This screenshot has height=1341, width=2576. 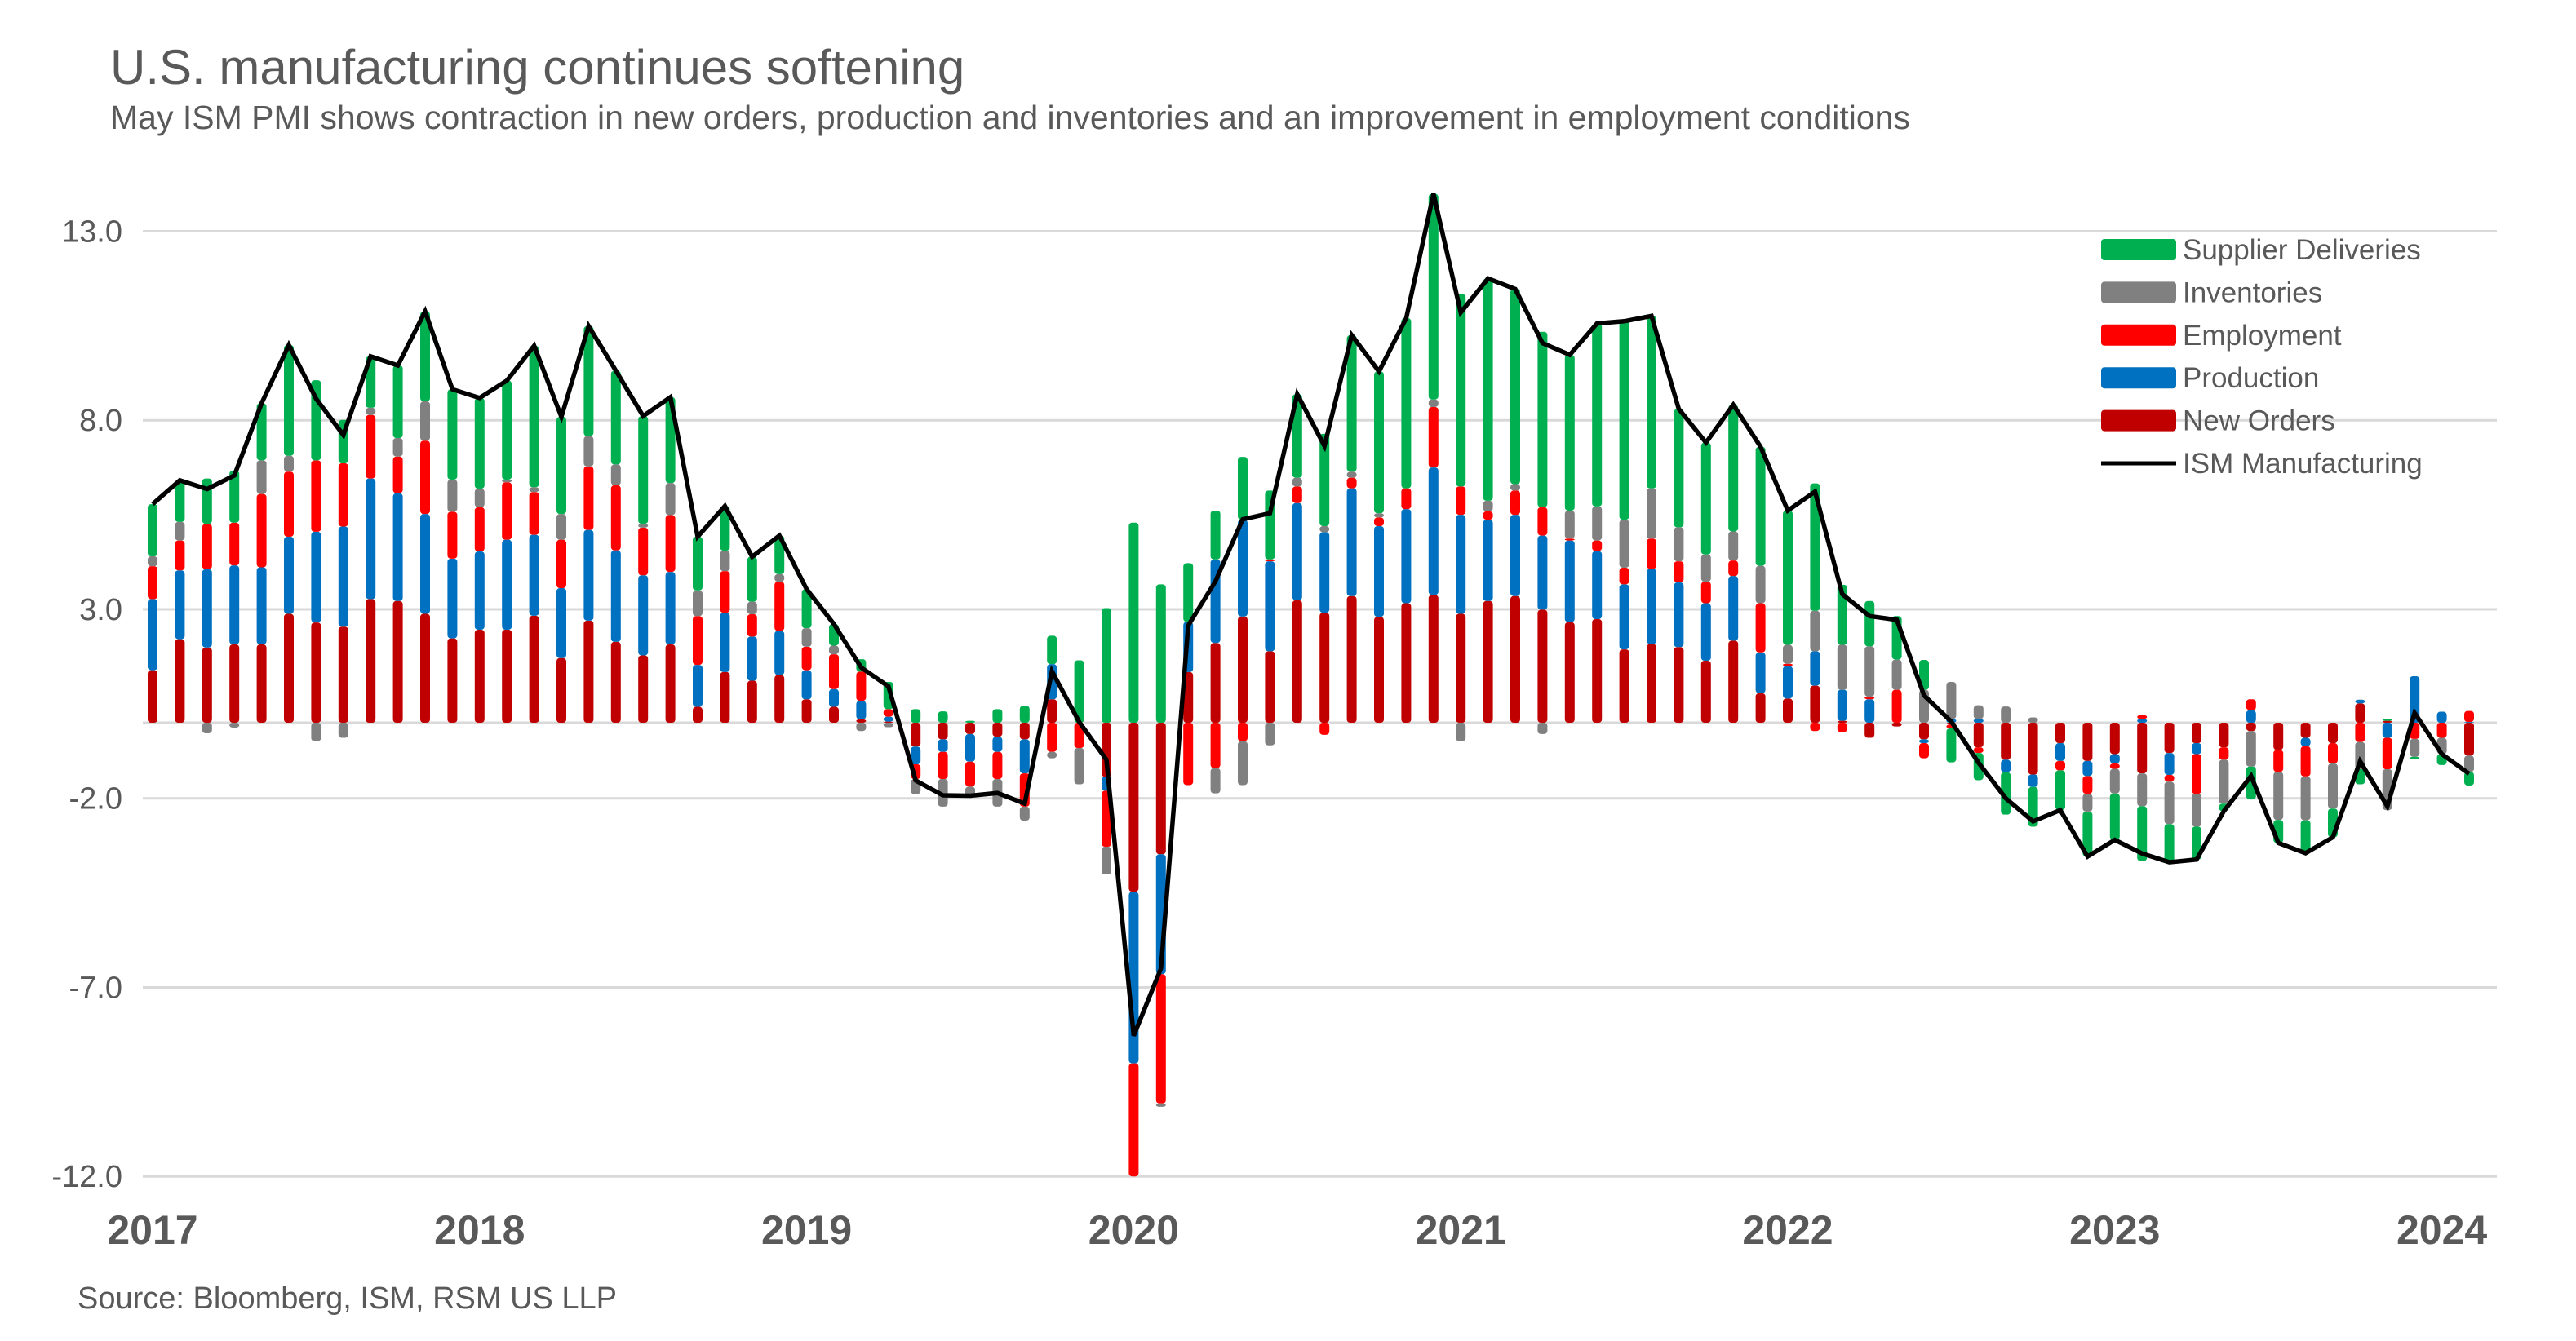 I want to click on legend-swatch, so click(x=2138, y=378).